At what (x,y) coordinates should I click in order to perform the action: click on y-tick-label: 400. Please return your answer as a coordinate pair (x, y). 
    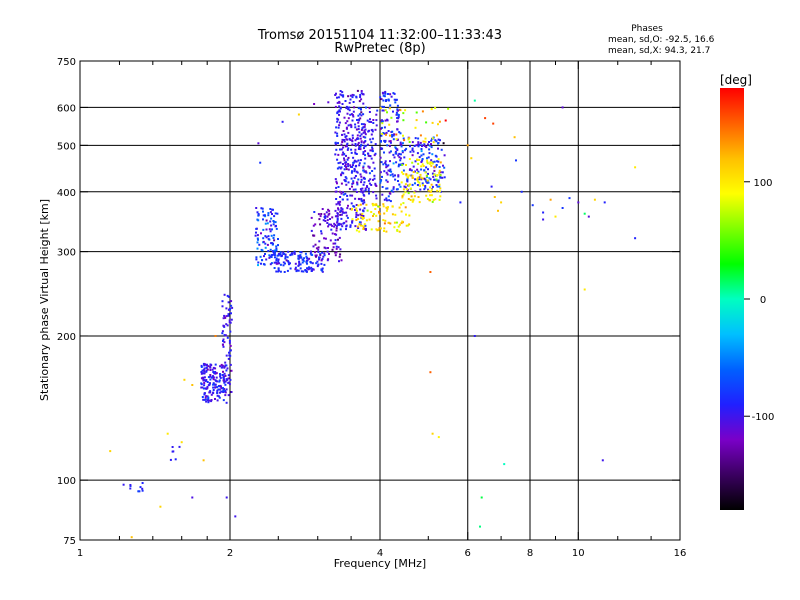
    Looking at the image, I should click on (66, 193).